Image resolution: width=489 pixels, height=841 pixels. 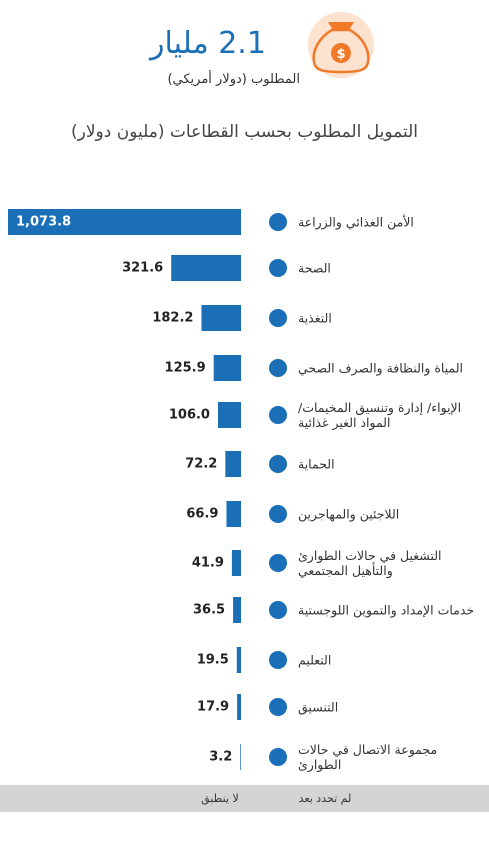 What do you see at coordinates (386, 610) in the screenshot?
I see `category-label: خدمات الإمداد والتموين اللوجستية` at bounding box center [386, 610].